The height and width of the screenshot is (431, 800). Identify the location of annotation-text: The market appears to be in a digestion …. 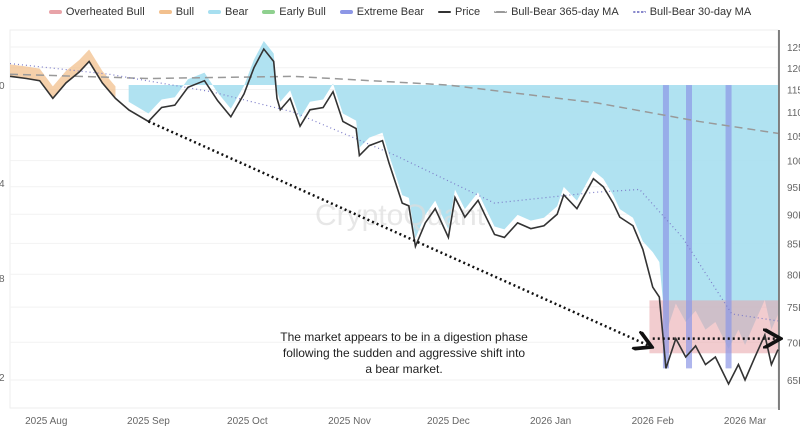
(404, 353).